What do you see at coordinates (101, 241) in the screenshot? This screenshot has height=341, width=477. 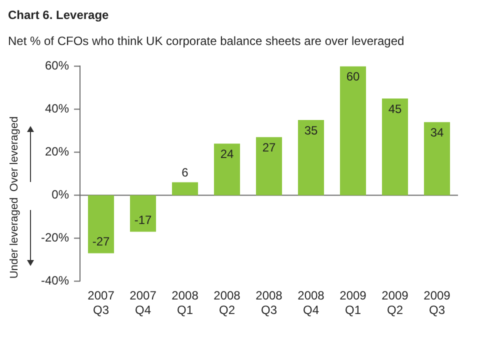 I see `data-label: -27` at bounding box center [101, 241].